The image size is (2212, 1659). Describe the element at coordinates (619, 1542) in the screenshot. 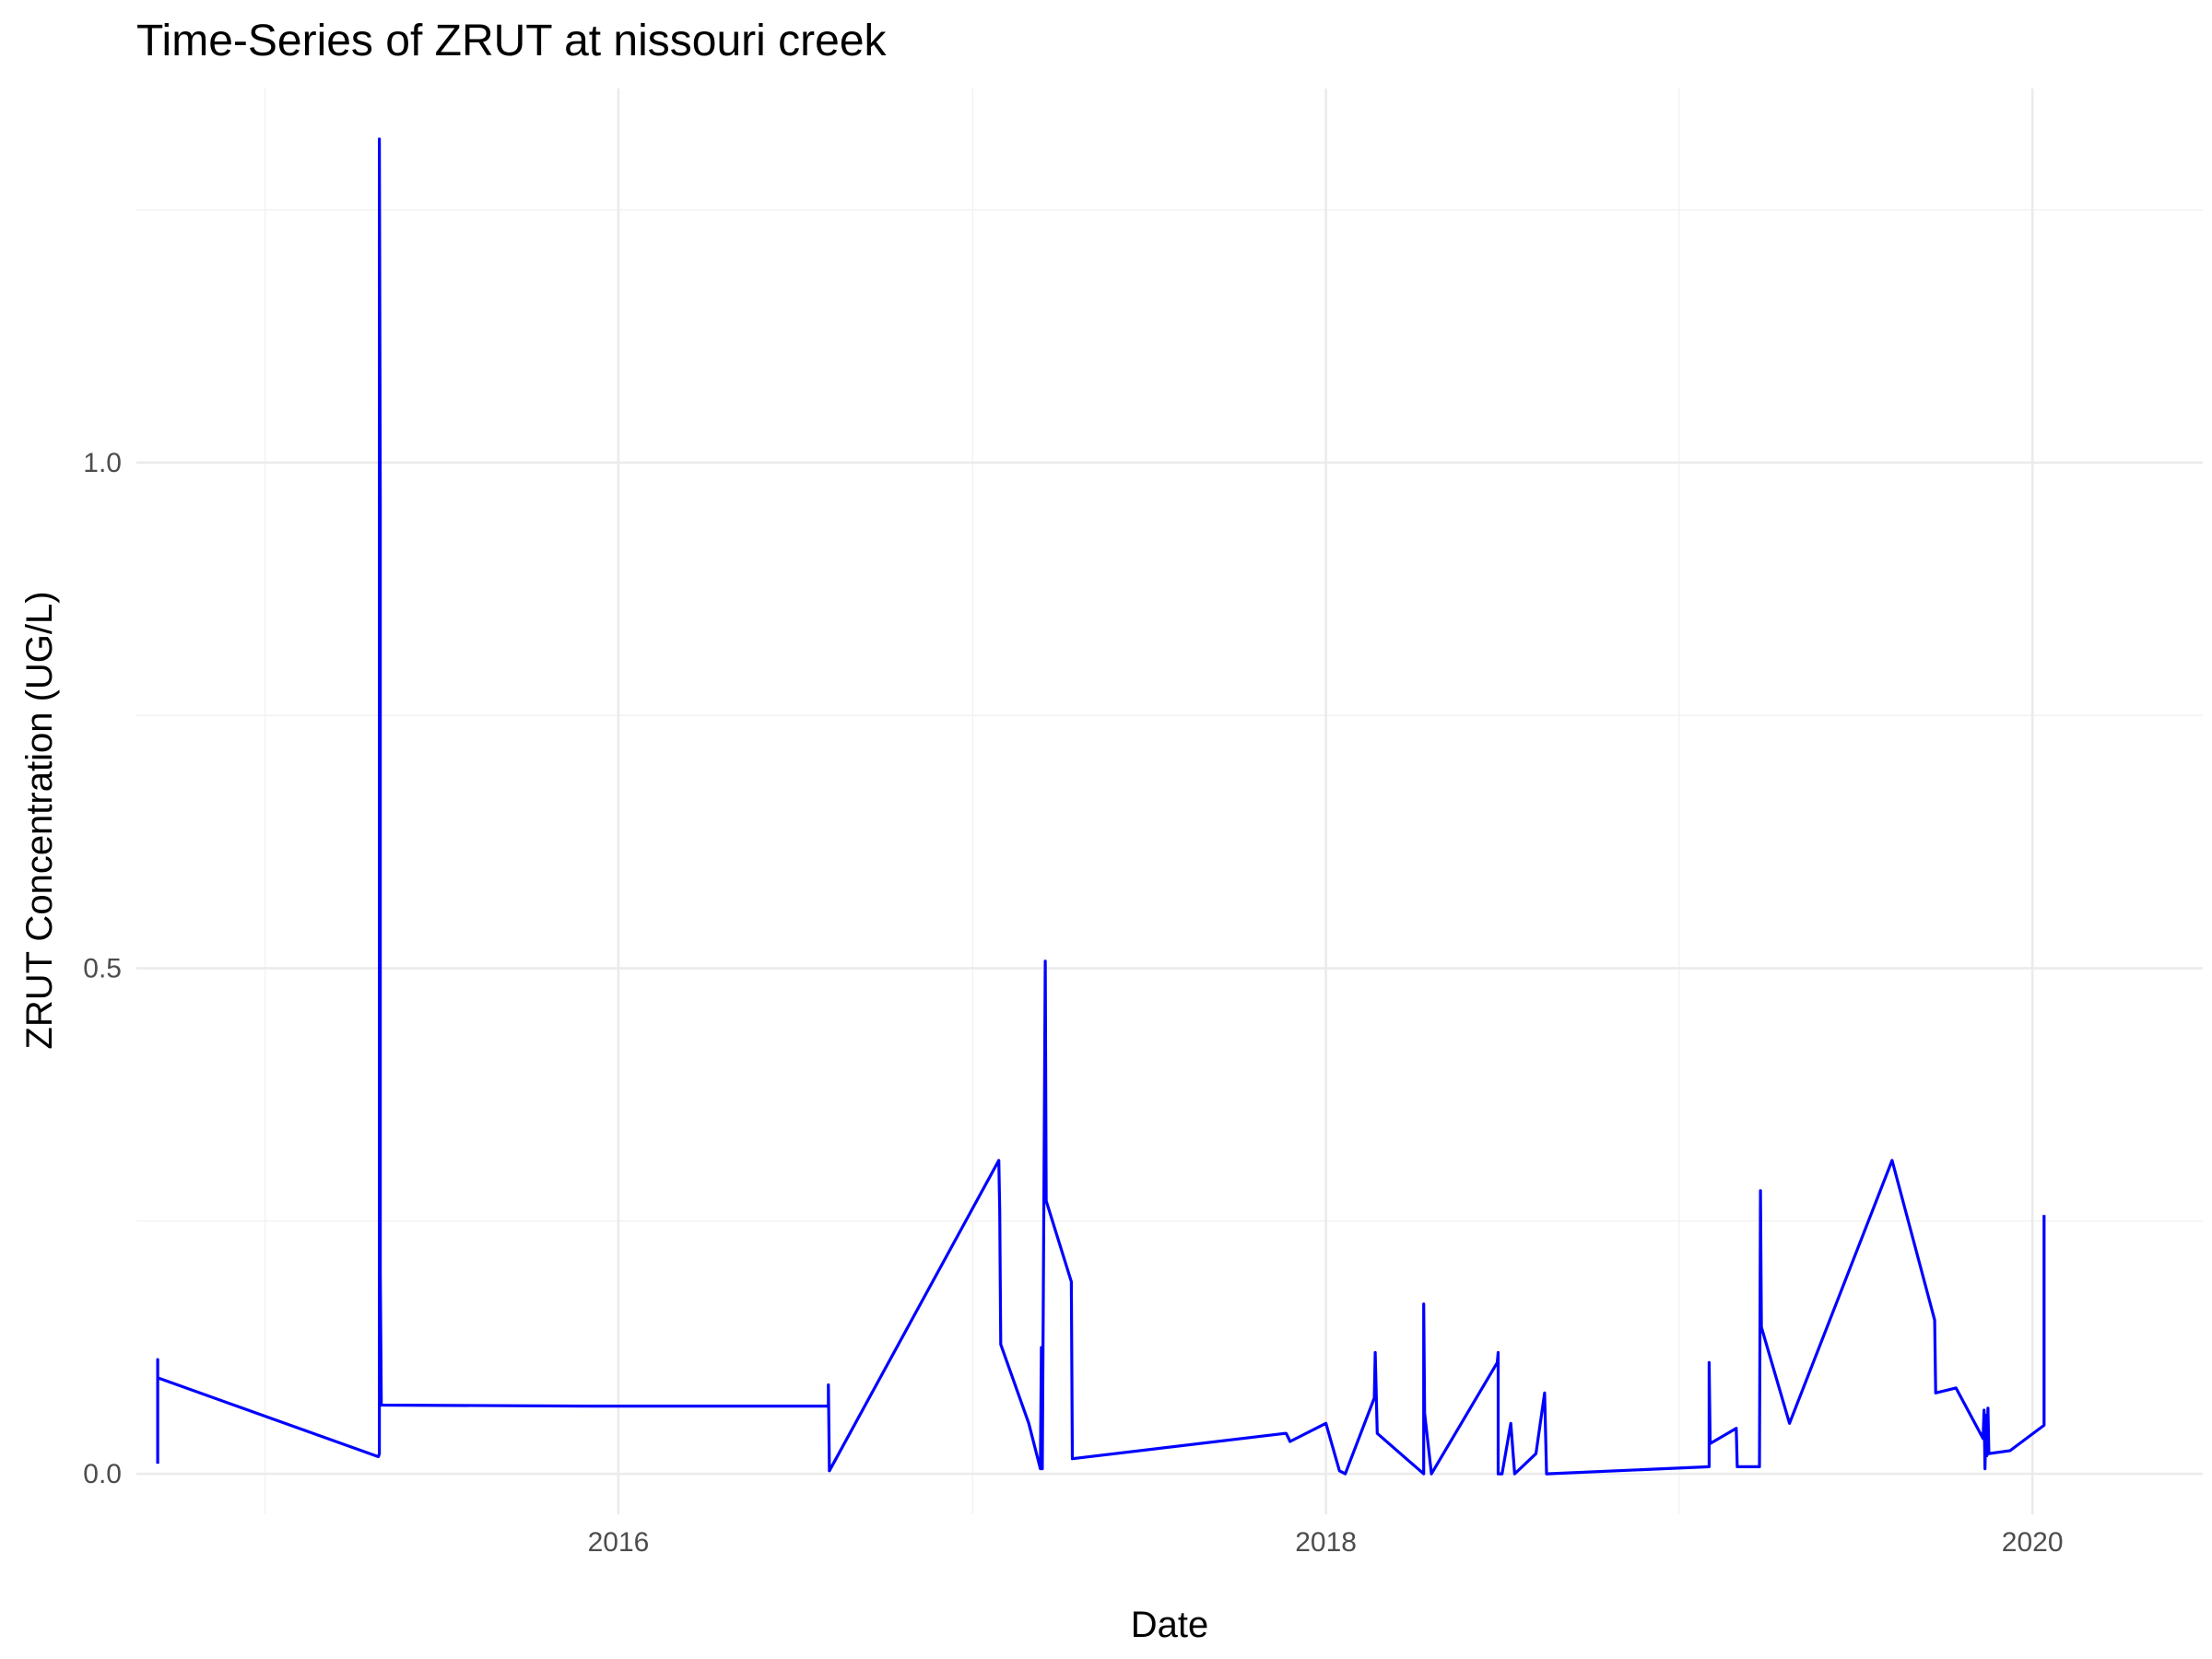

I see `x-tick-label: 2016` at that location.